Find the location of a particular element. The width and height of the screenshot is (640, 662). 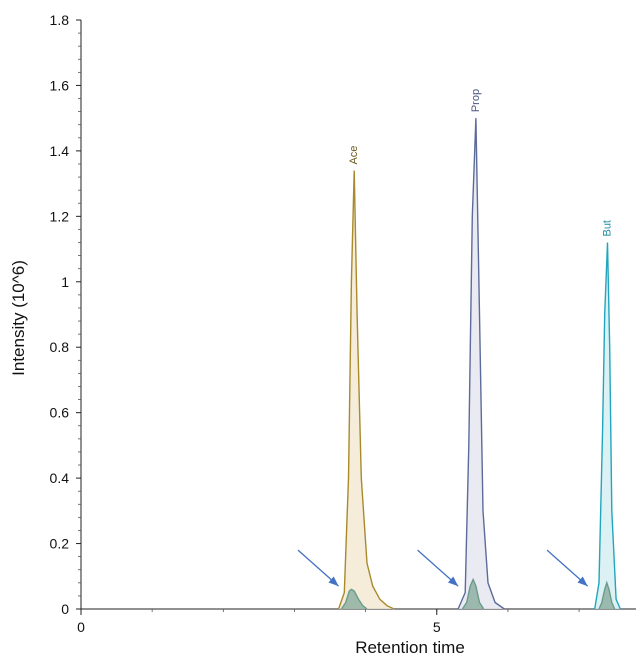

x-axis-title: Retention time is located at coordinates (410, 647).